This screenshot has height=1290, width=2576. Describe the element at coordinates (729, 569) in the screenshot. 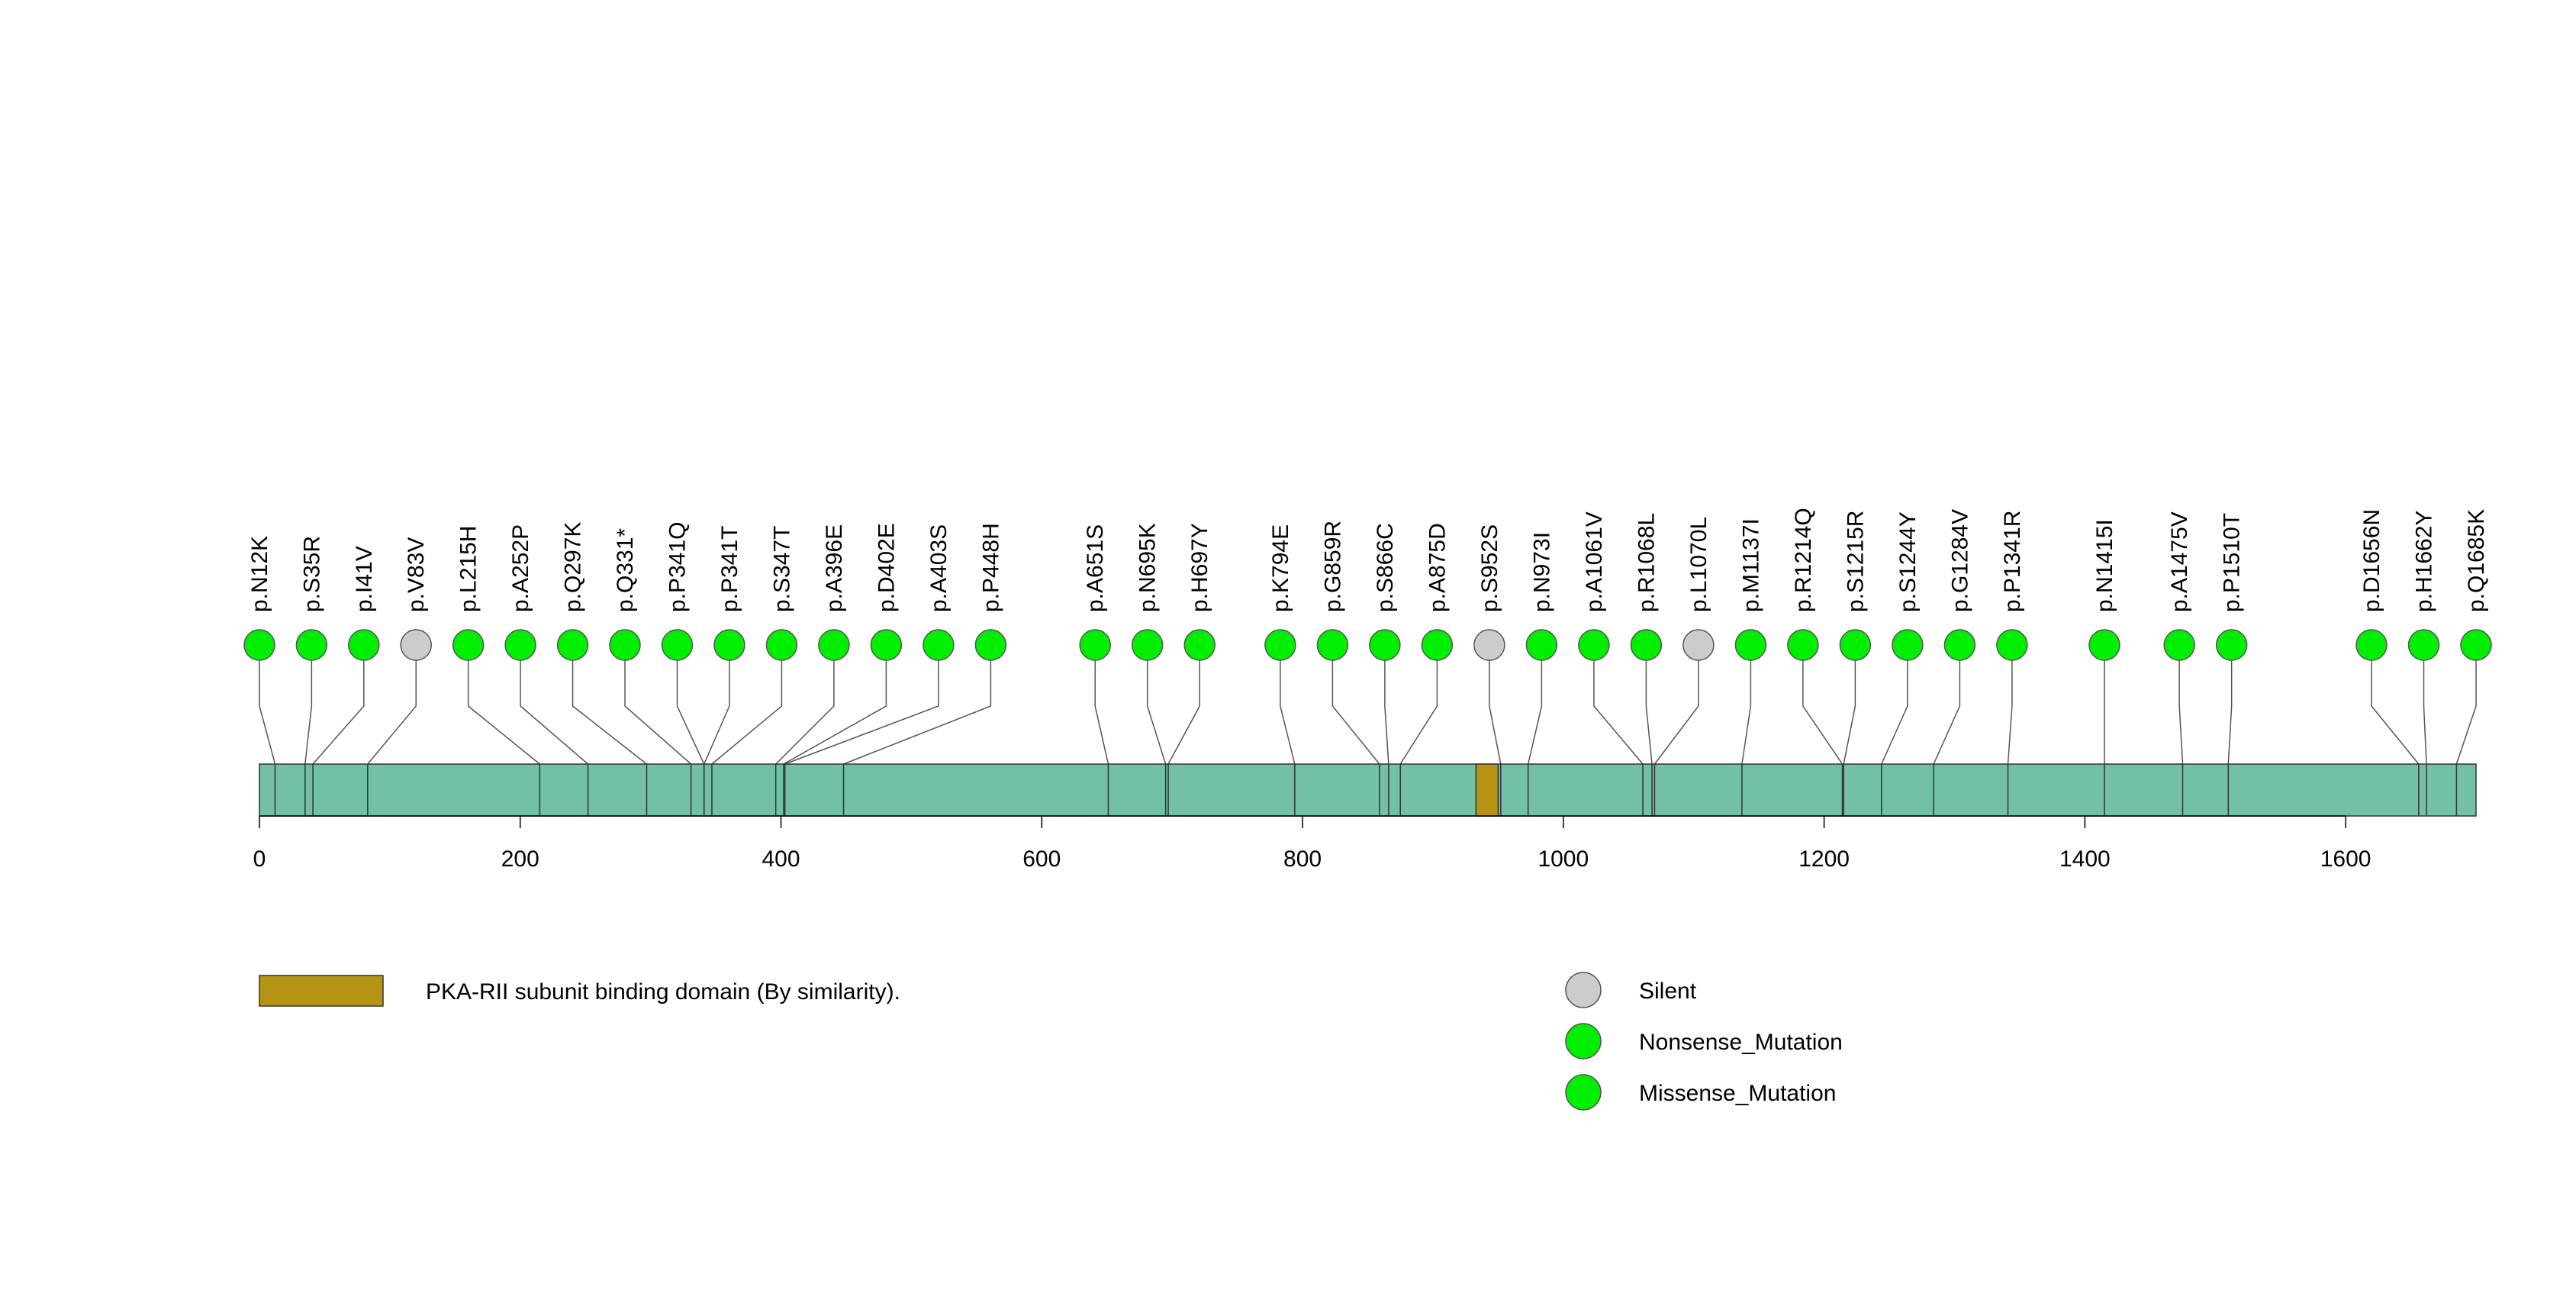

I see `mutation-label: p.P341T` at that location.